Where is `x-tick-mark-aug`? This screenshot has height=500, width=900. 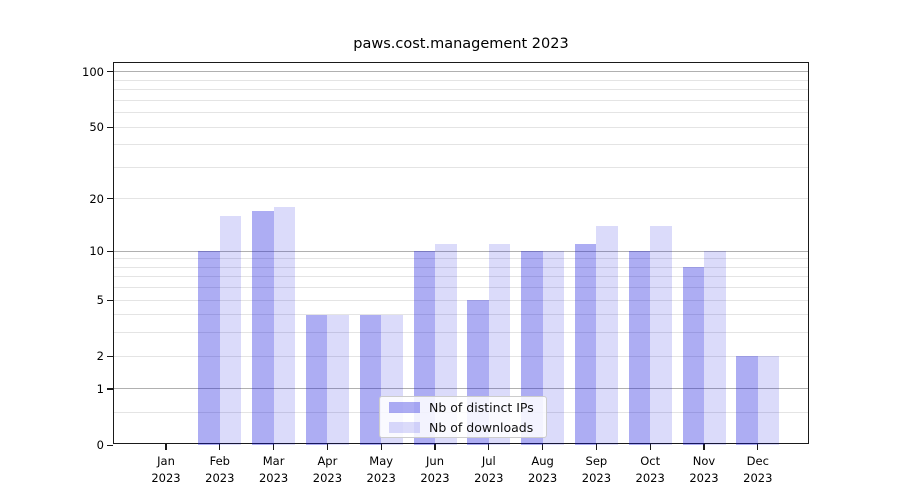 x-tick-mark-aug is located at coordinates (543, 447).